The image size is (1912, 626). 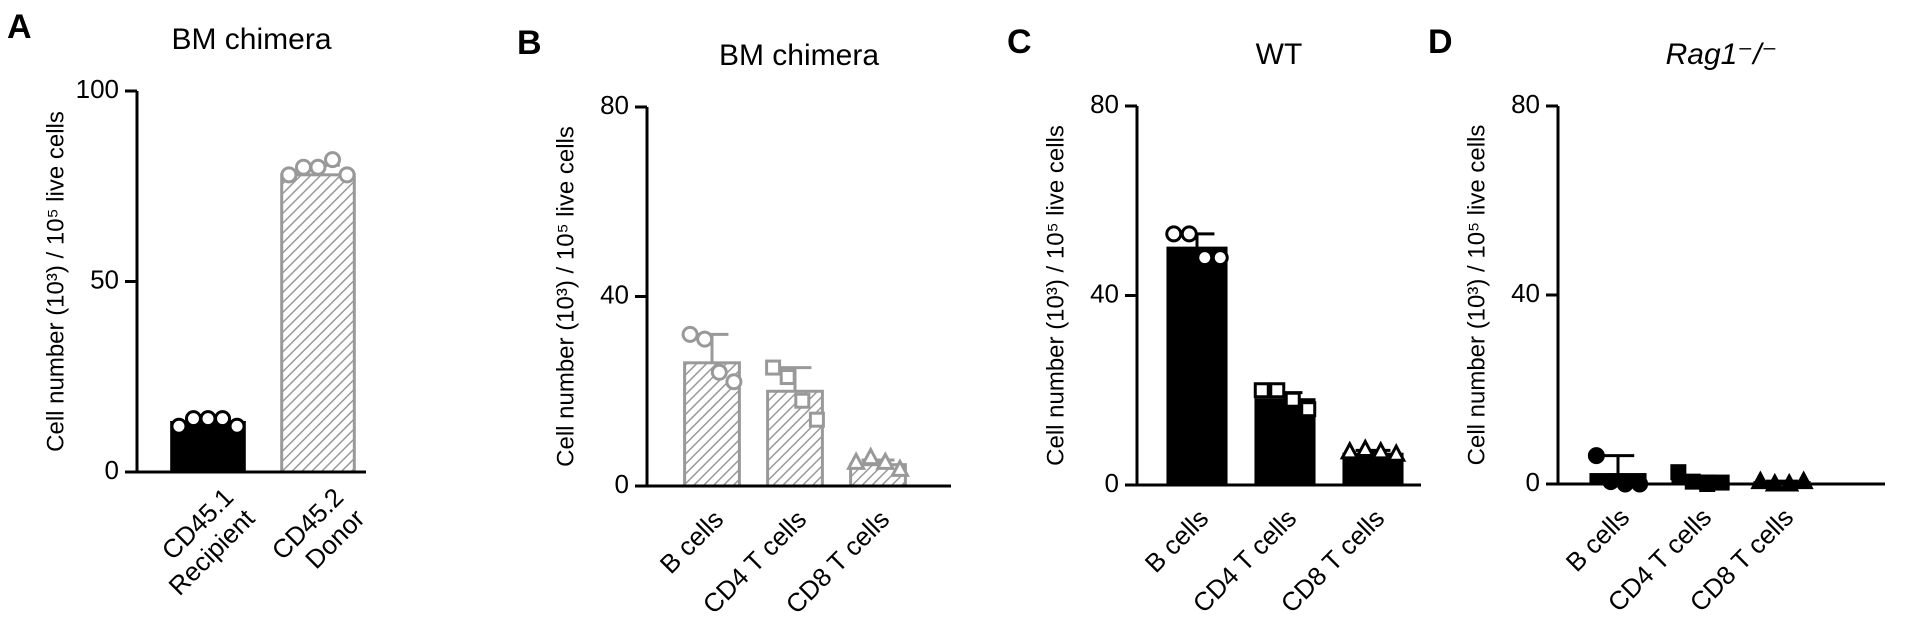 What do you see at coordinates (19, 27) in the screenshot?
I see `panel-letter: A` at bounding box center [19, 27].